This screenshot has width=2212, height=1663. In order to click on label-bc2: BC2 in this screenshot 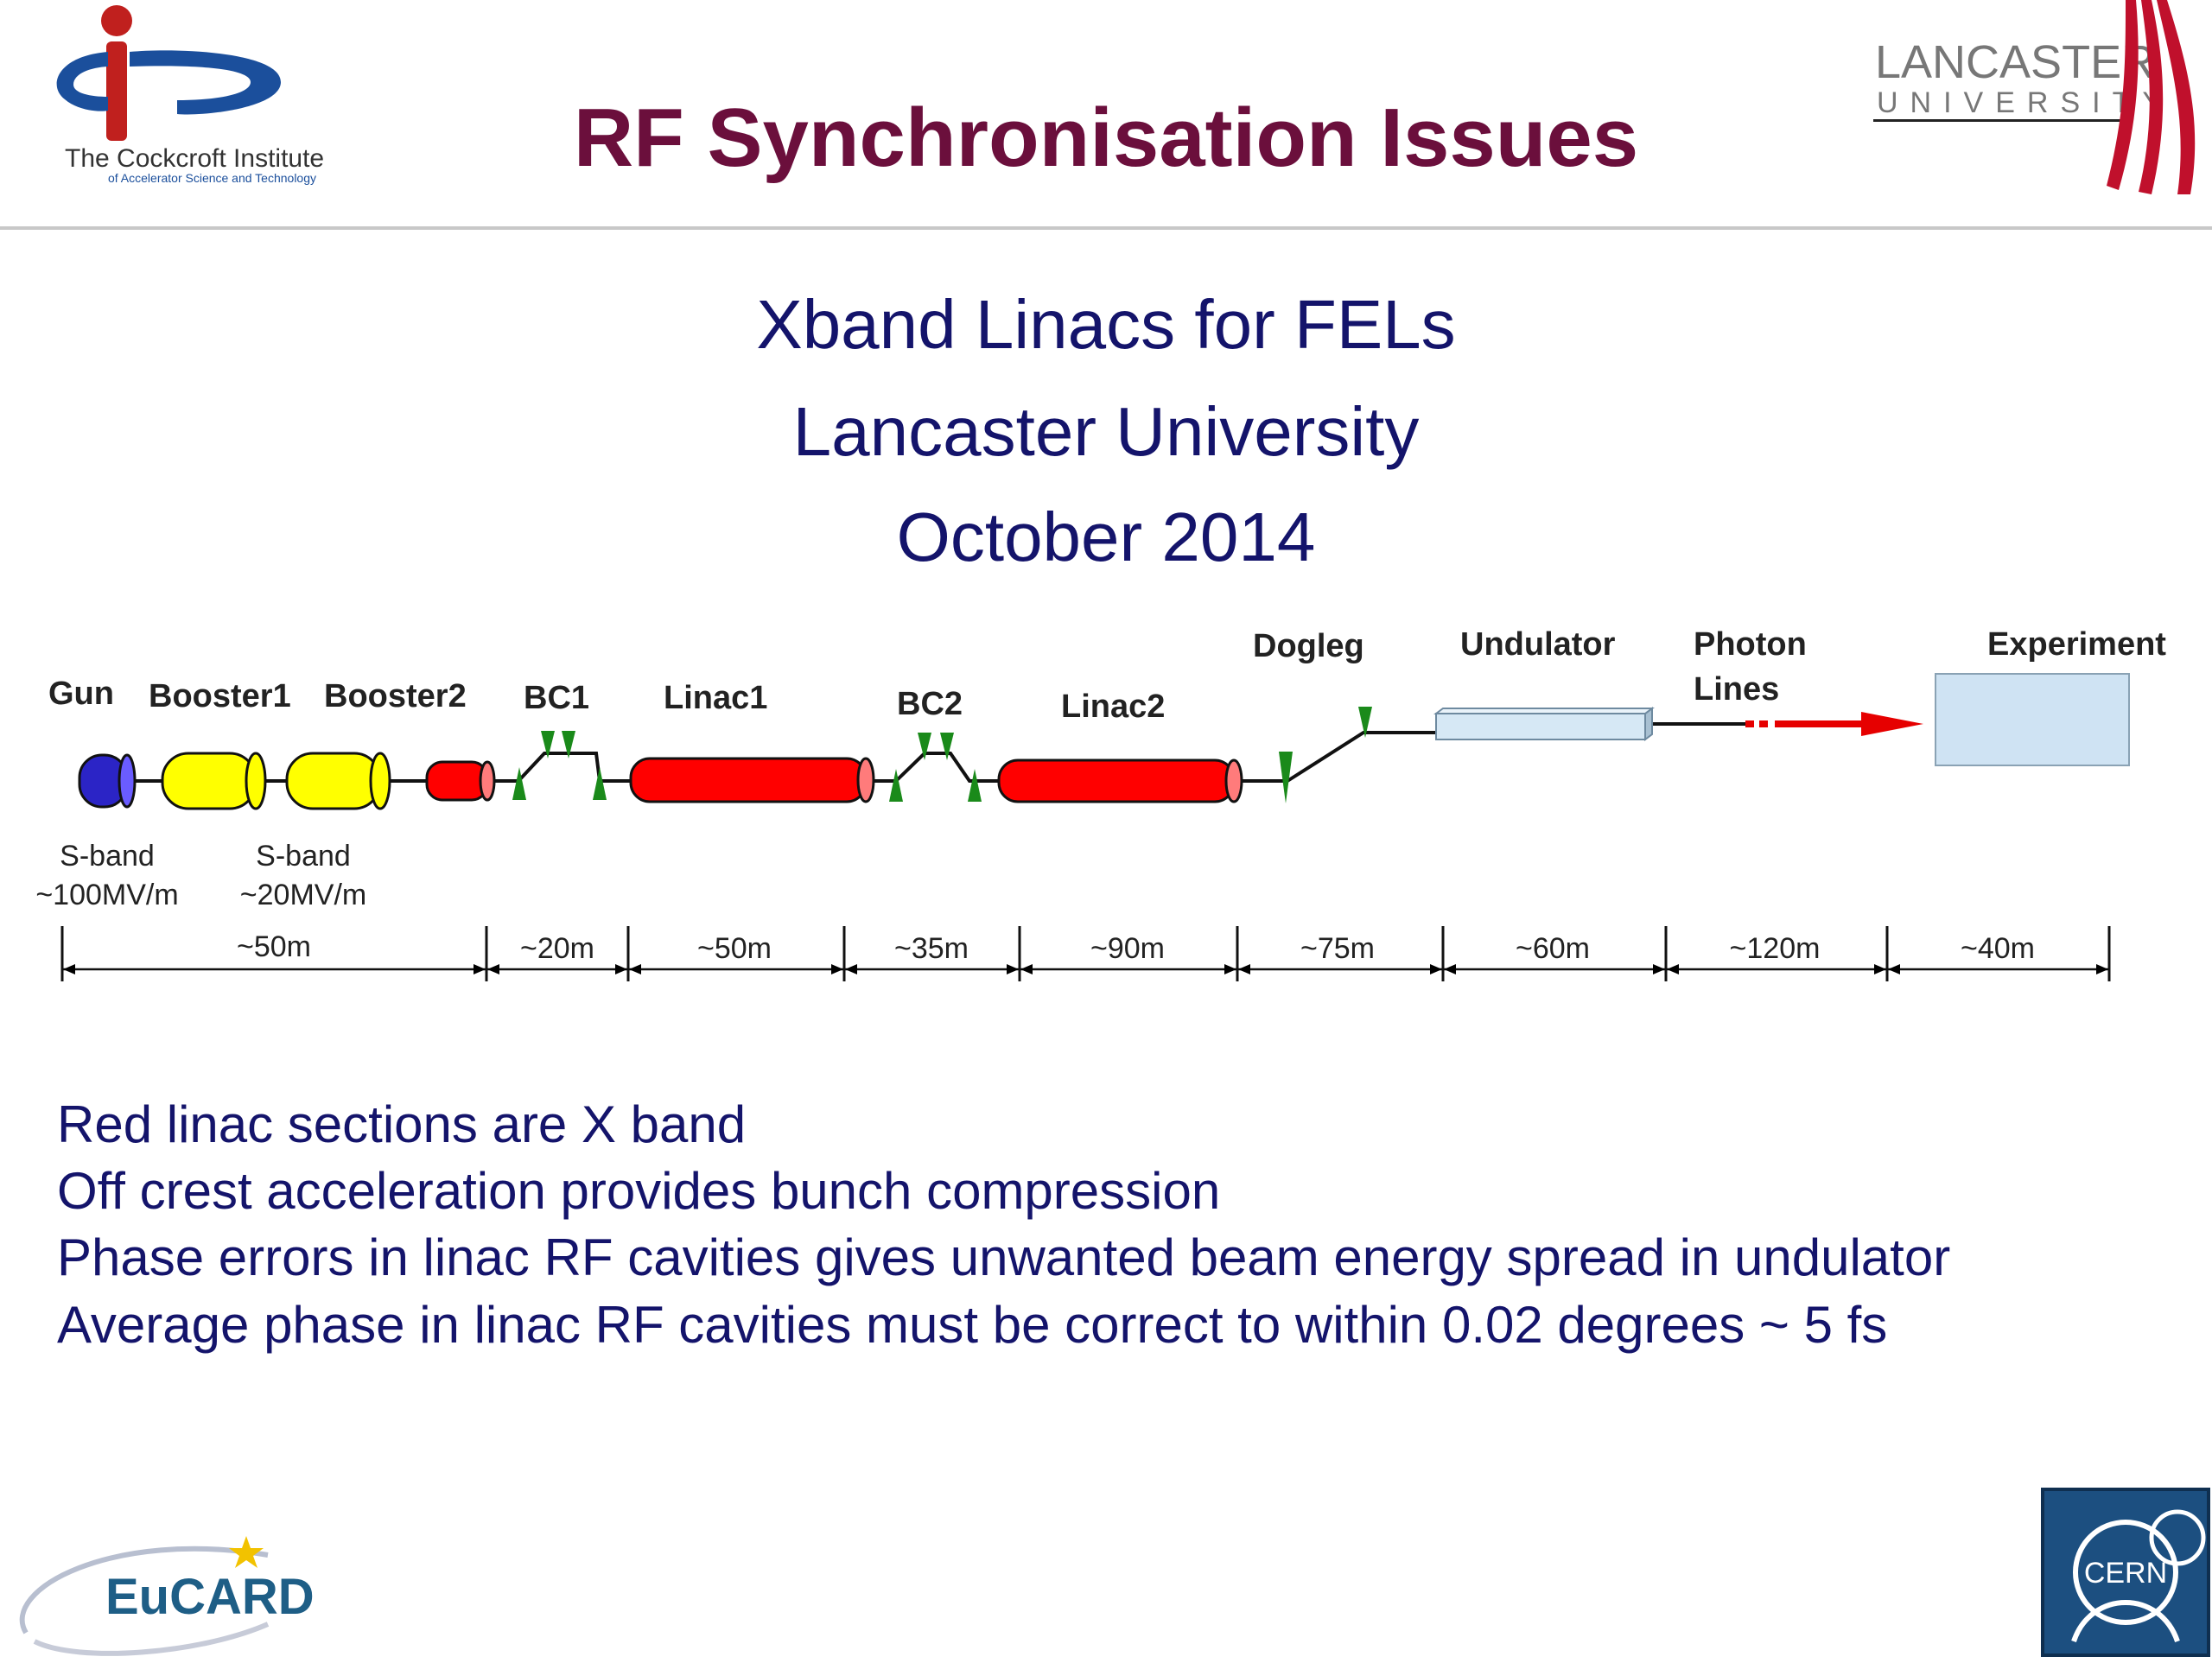, I will do `click(930, 704)`.